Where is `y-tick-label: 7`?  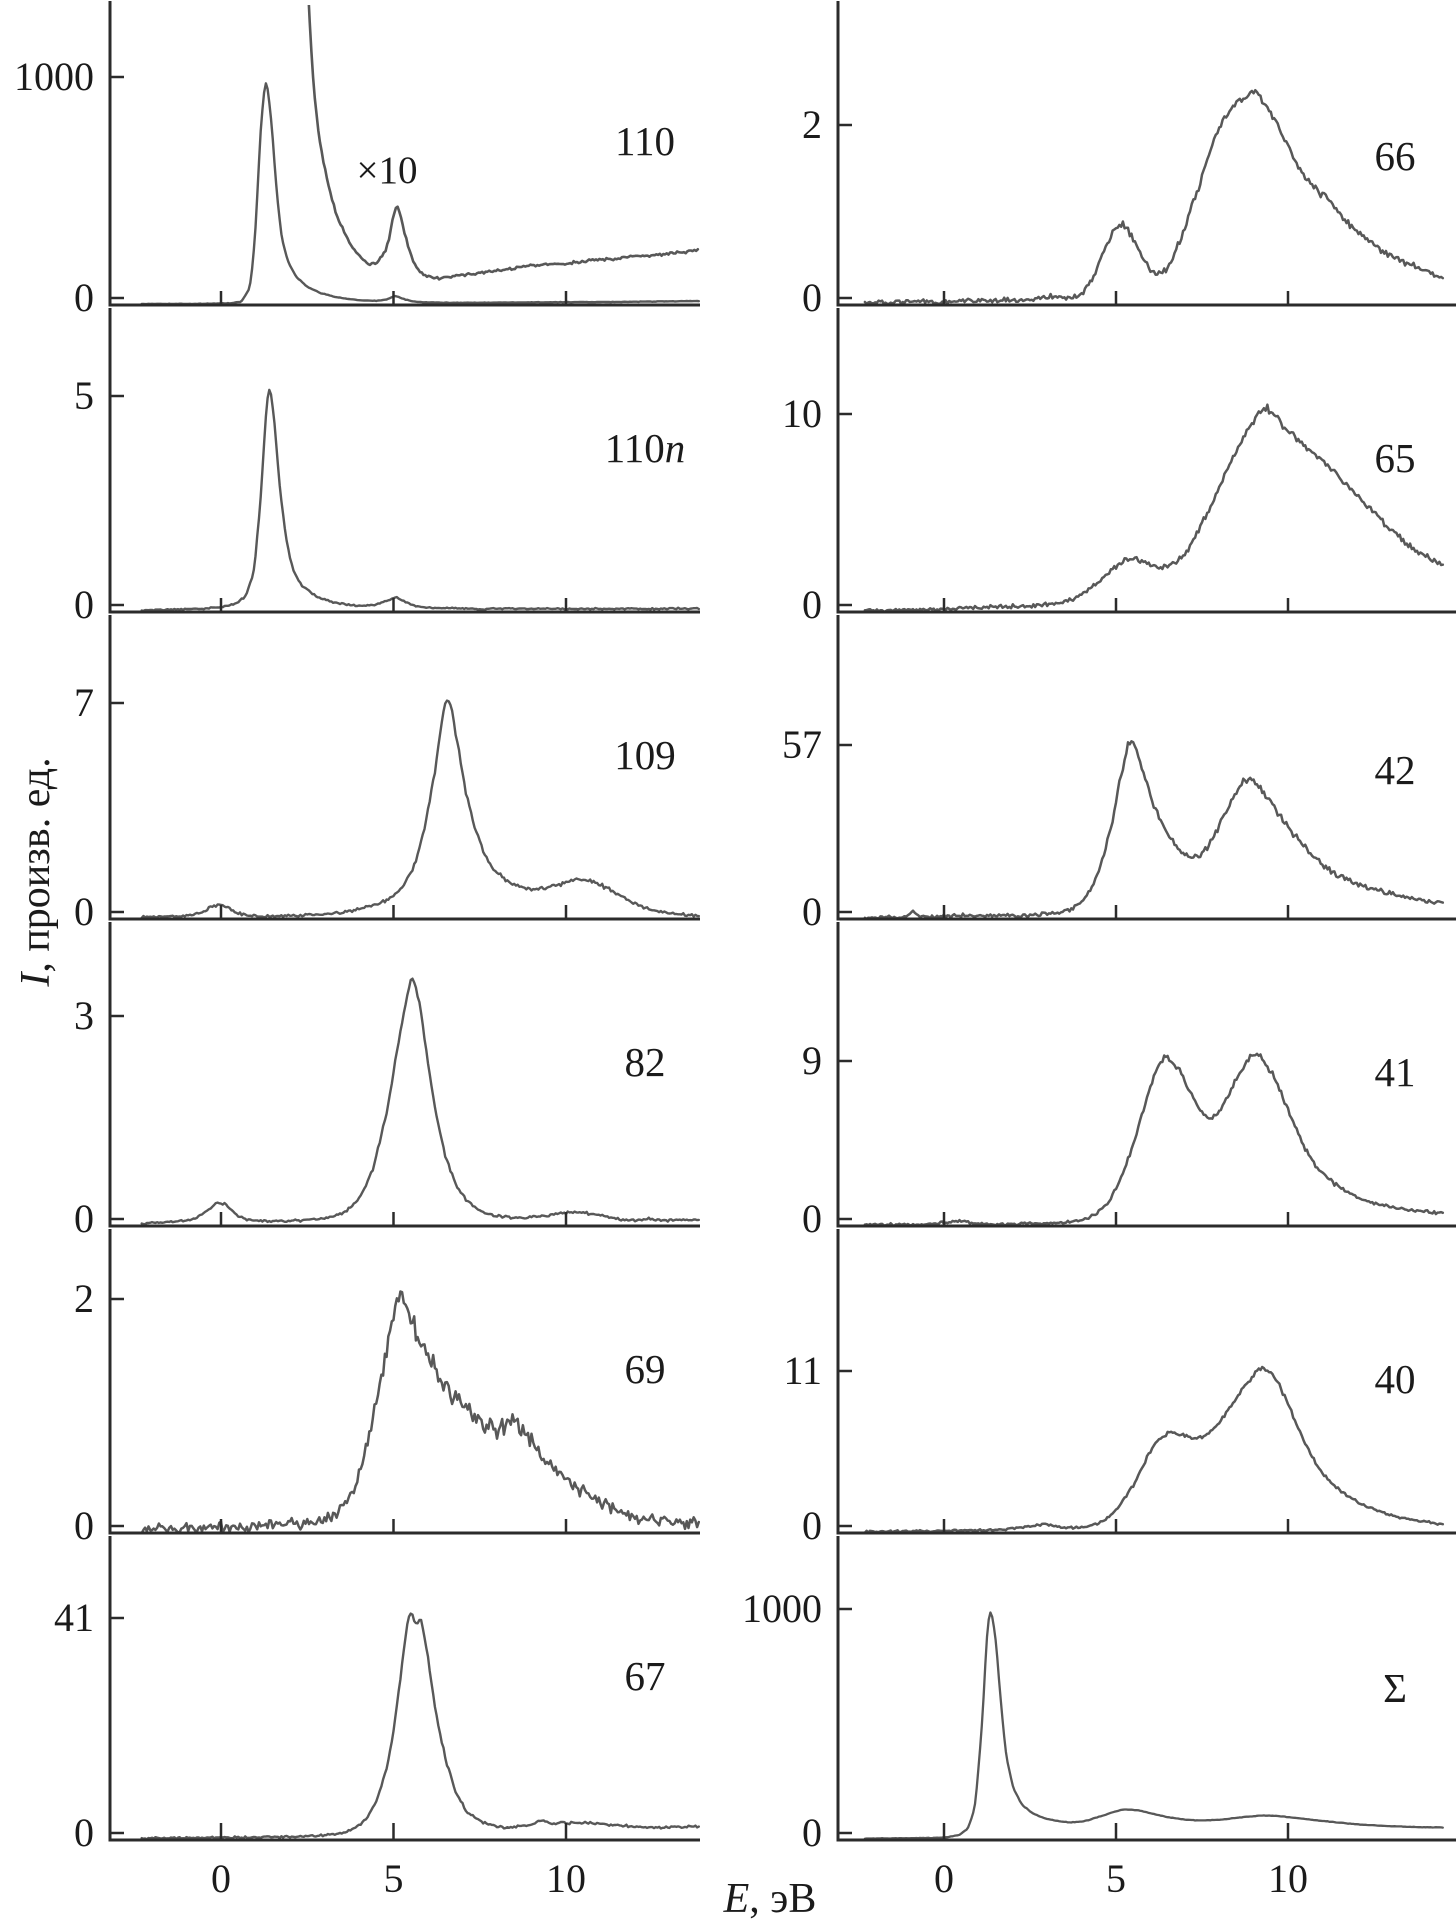 y-tick-label: 7 is located at coordinates (84, 702).